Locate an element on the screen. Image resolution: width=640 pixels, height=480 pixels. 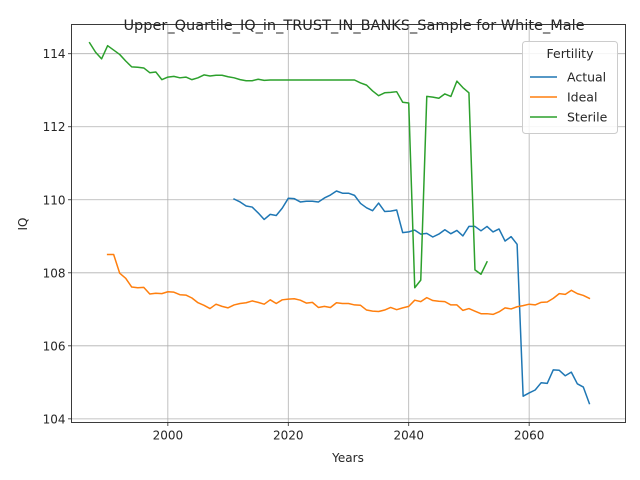
x-axis-label: Years is located at coordinates (347, 458).